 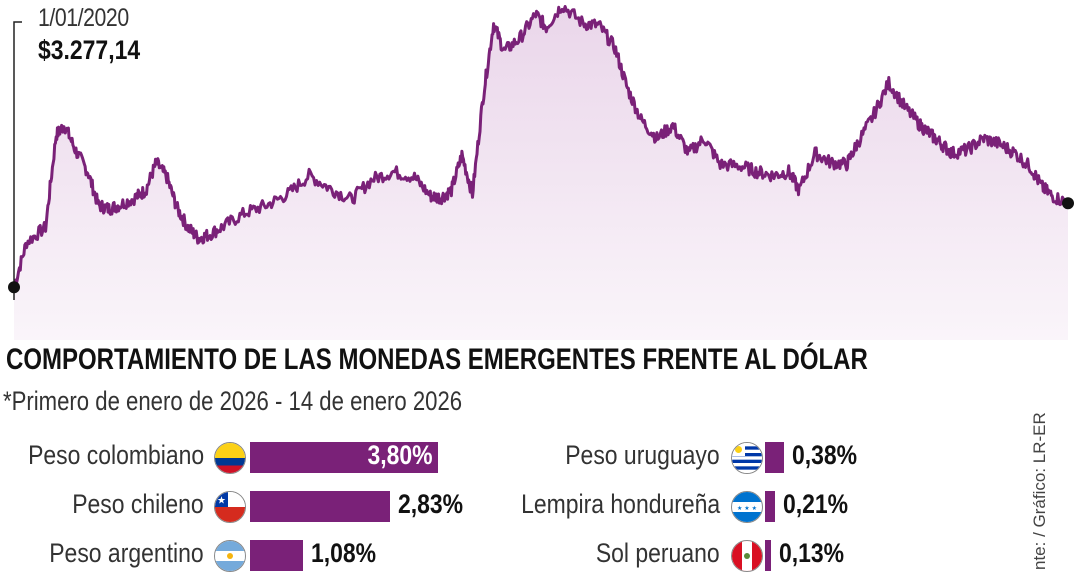 I want to click on source-text: nte: / Gráfico: LR-ER, so click(x=1039, y=491).